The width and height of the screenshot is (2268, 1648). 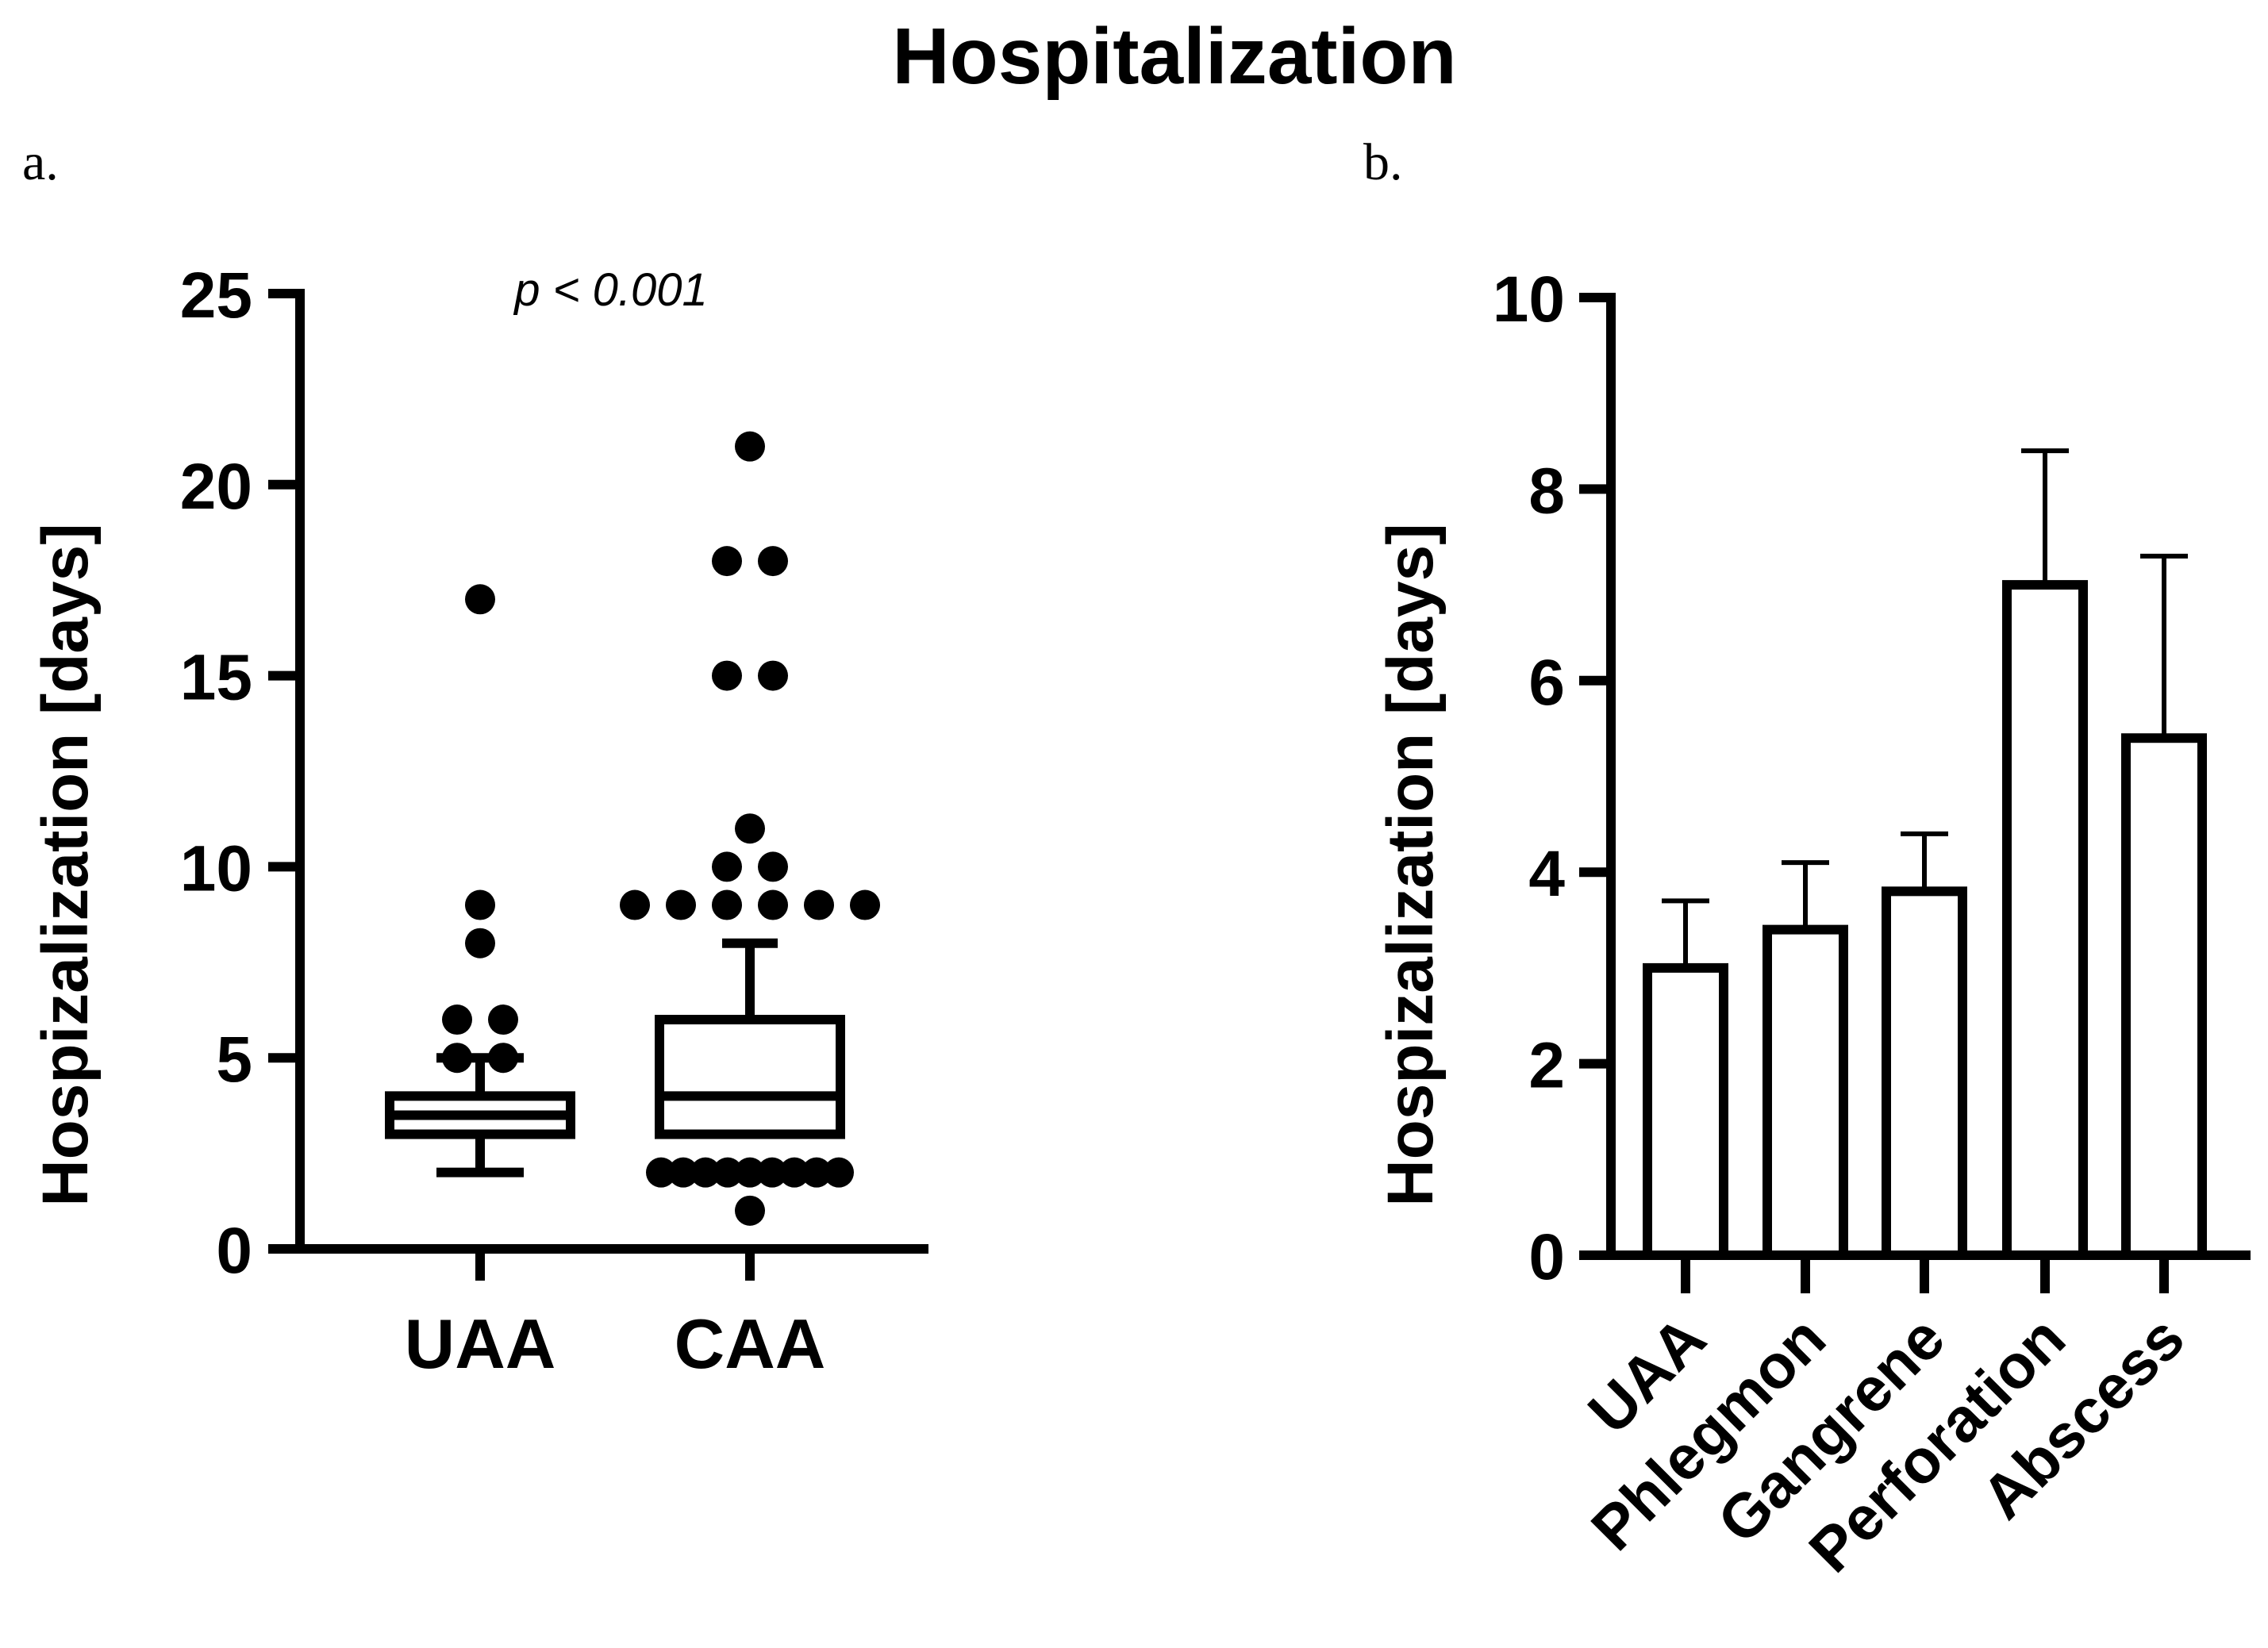 I want to click on panel-a-ylabel: Hospizalization [days], so click(x=66, y=864).